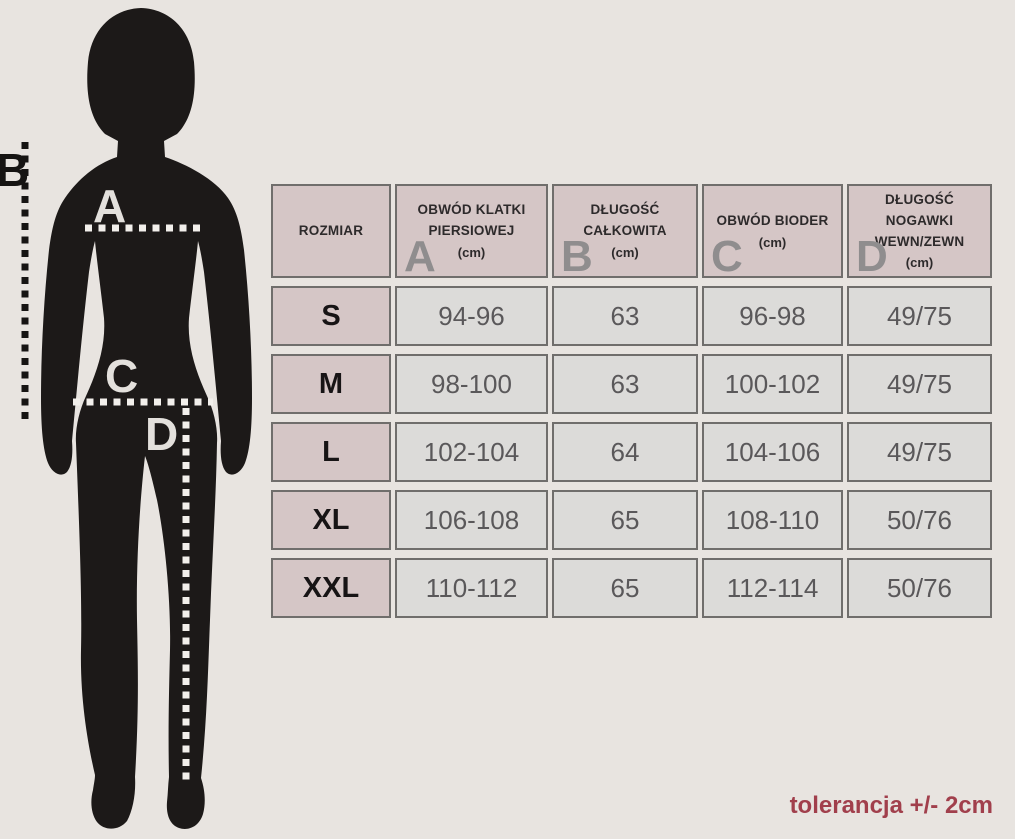 The height and width of the screenshot is (839, 1015). I want to click on value-cell: 96-98, so click(772, 316).